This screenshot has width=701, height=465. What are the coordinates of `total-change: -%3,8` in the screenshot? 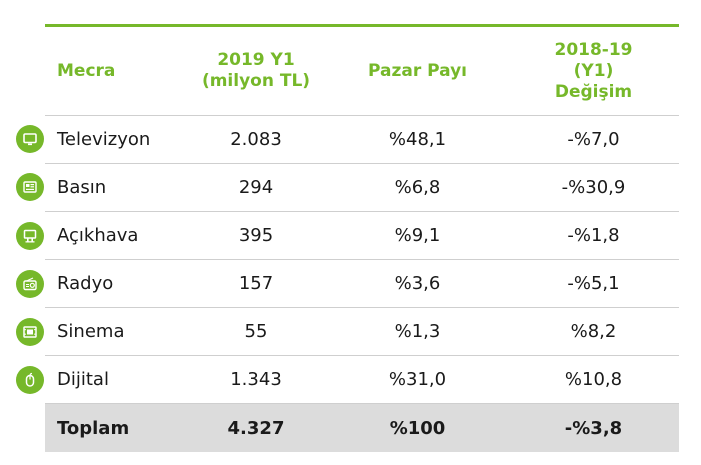 It's located at (593, 427).